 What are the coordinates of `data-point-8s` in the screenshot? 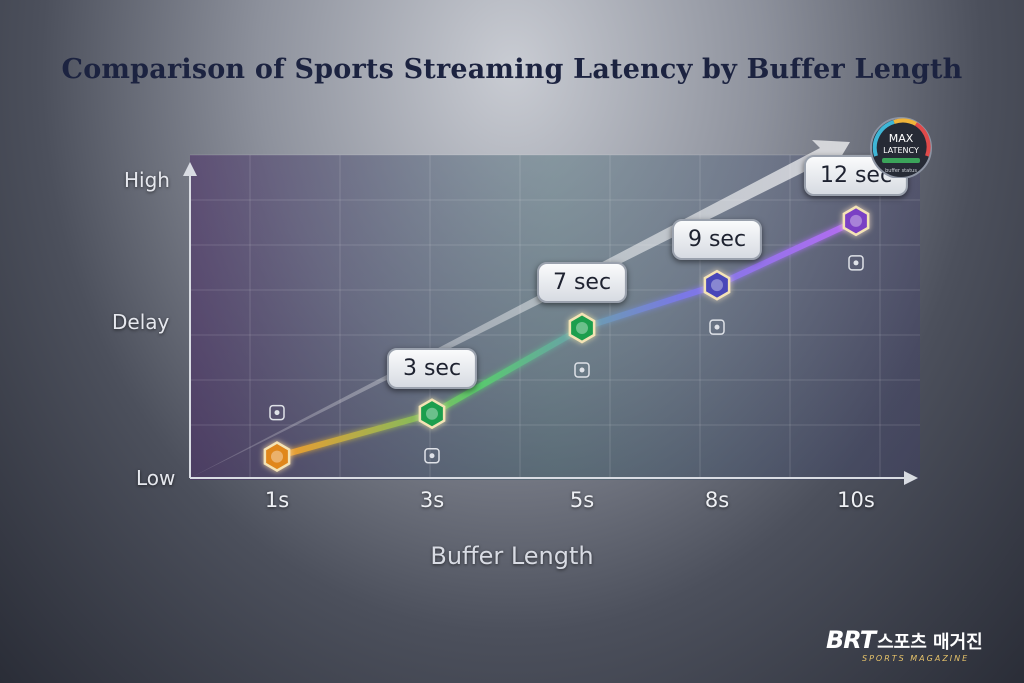 It's located at (717, 285).